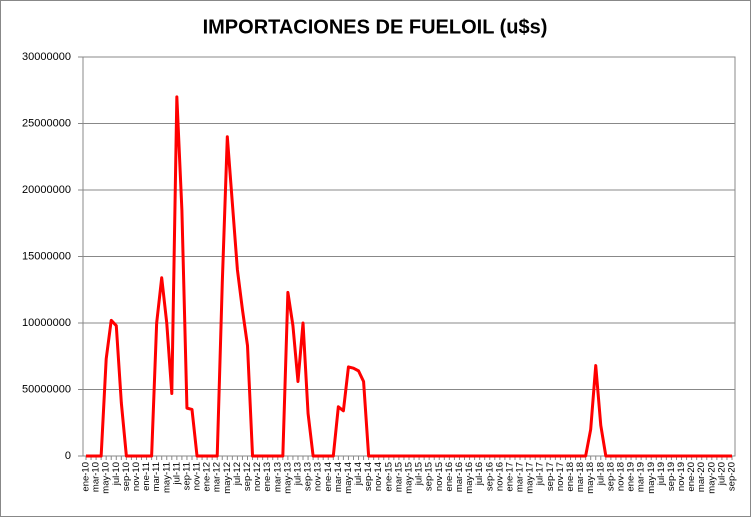 This screenshot has height=522, width=751. Describe the element at coordinates (217, 477) in the screenshot. I see `x-tick-label: mar-12` at that location.